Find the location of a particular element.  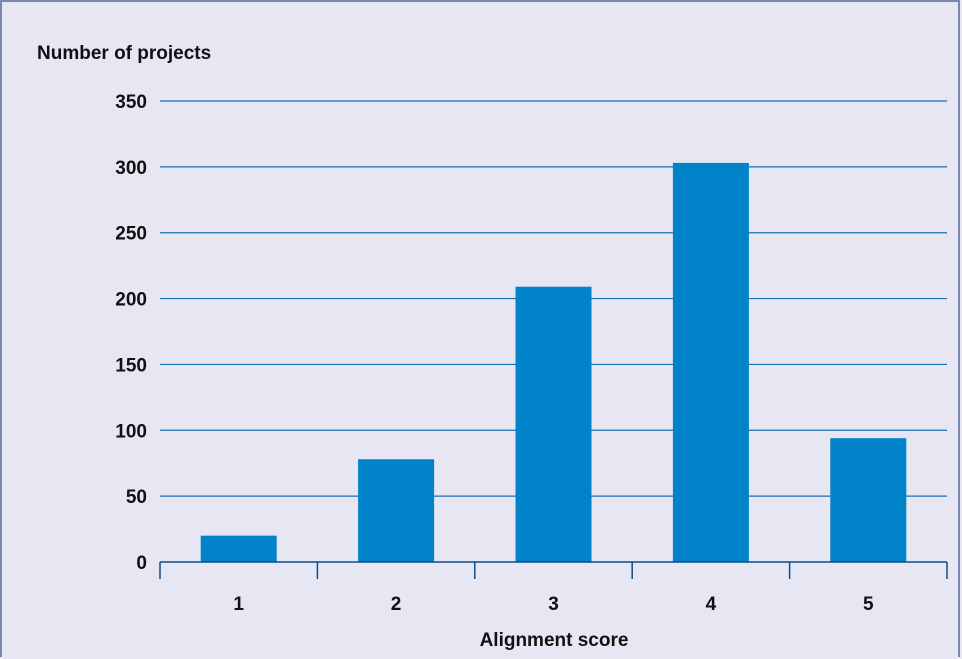

y-tick-label: 100 is located at coordinates (131, 431).